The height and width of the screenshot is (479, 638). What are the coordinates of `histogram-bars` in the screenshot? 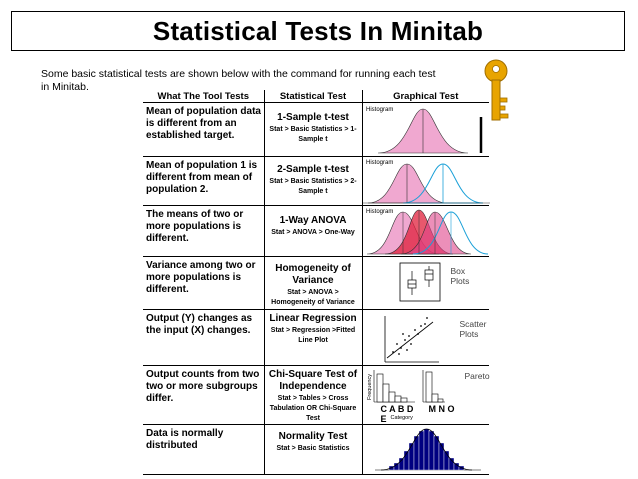 It's located at (426, 449).